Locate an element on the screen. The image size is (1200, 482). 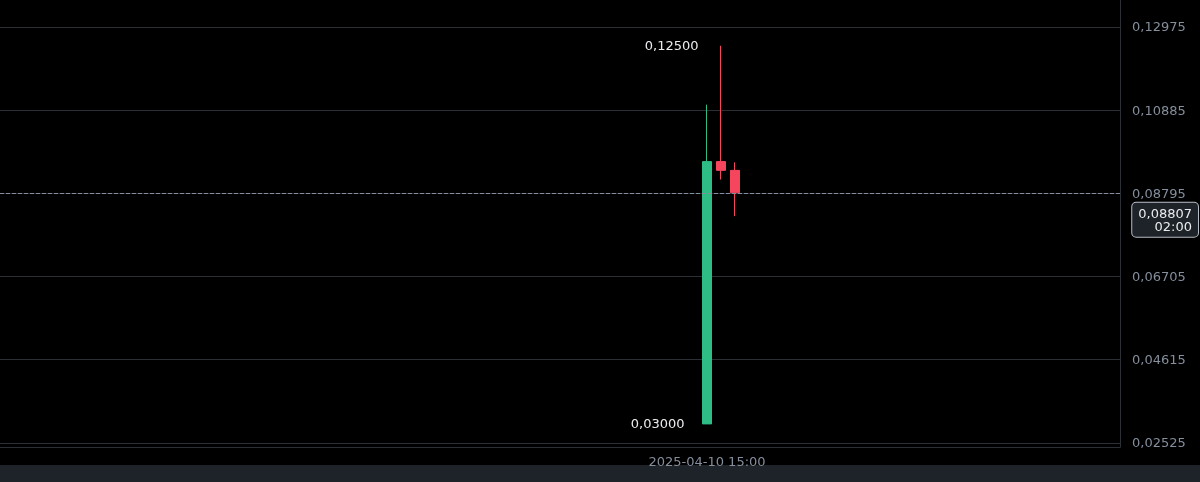
annotation: 0,03000 is located at coordinates (657, 424).